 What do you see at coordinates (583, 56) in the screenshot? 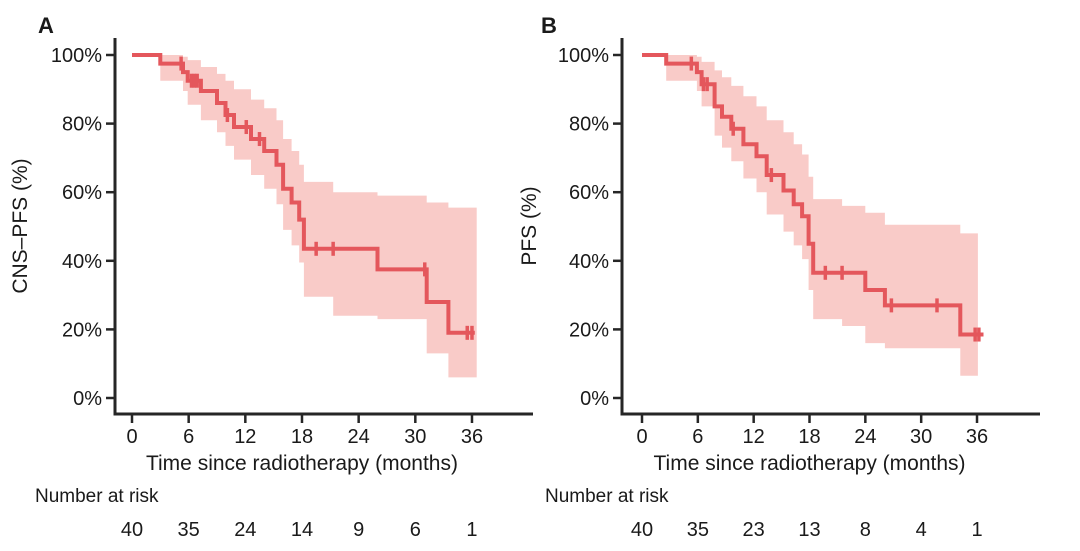
I see `panel-b-y-tick-label: 100%` at bounding box center [583, 56].